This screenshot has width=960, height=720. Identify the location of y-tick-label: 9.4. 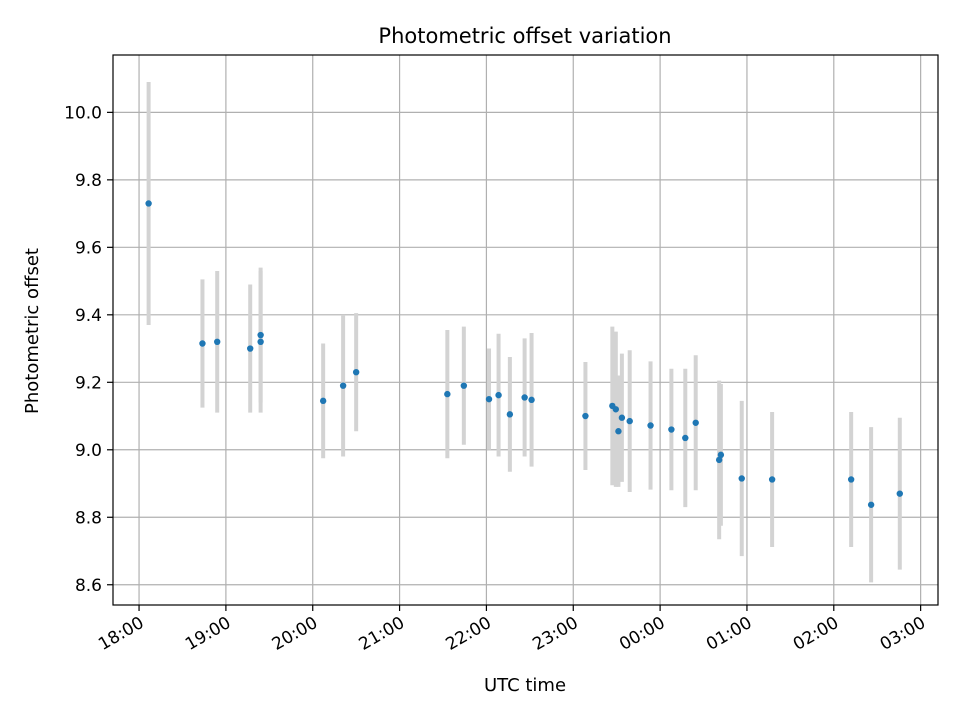
(88, 316).